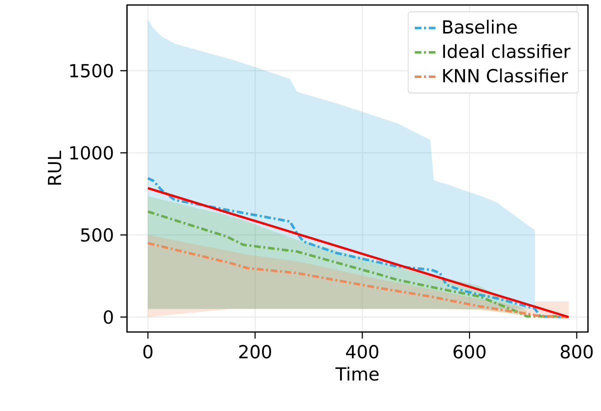  What do you see at coordinates (506, 51) in the screenshot?
I see `legend-label: Ideal classifier` at bounding box center [506, 51].